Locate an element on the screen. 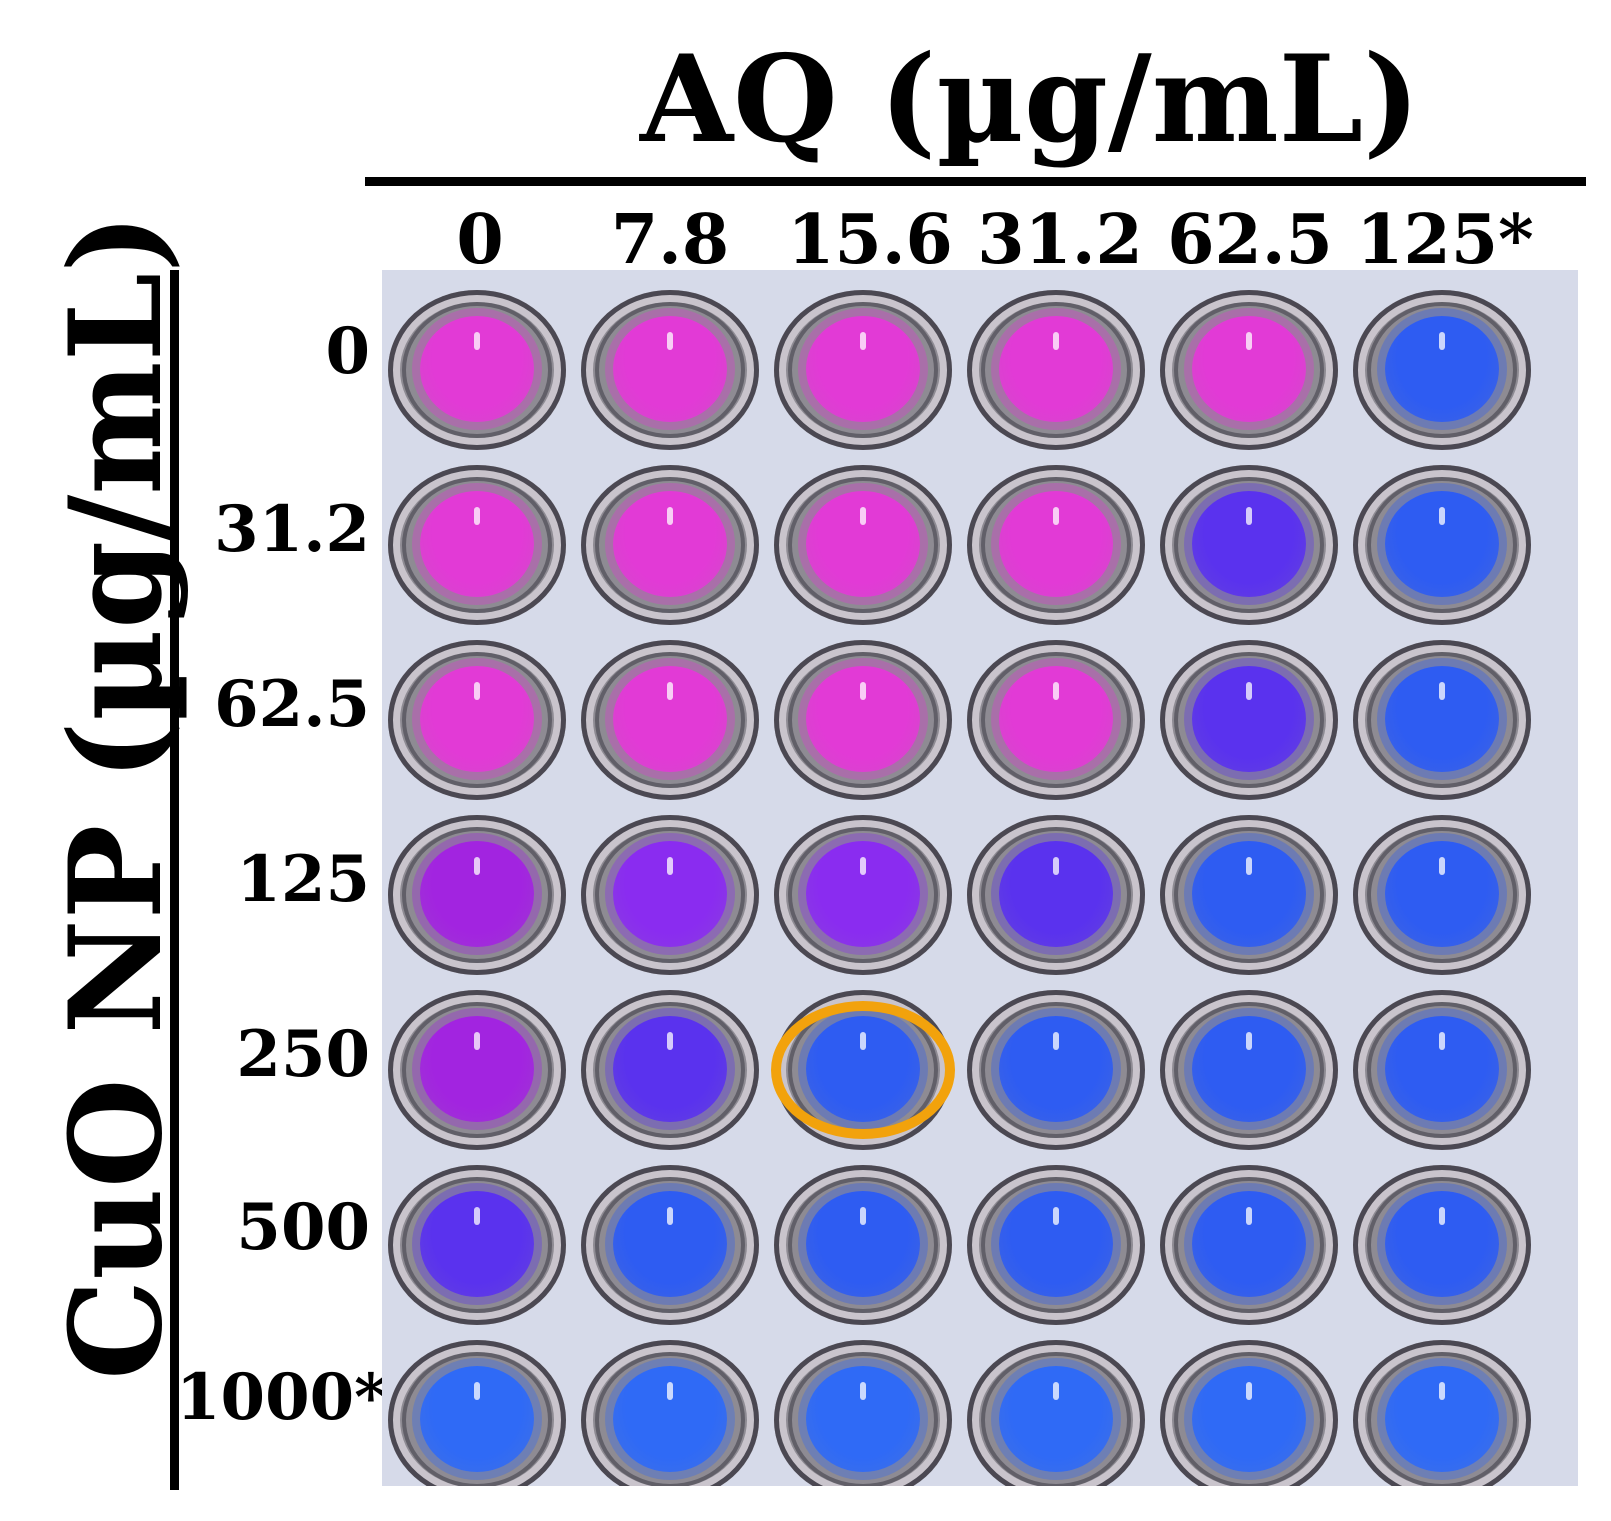 This screenshot has width=1611, height=1521. well-r3-c5 is located at coordinates (1249, 720).